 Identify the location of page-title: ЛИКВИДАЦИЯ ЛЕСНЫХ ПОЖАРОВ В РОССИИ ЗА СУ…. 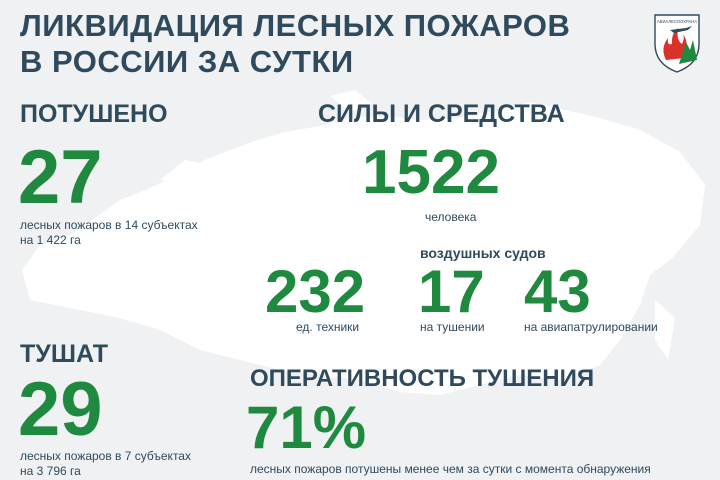
(295, 43).